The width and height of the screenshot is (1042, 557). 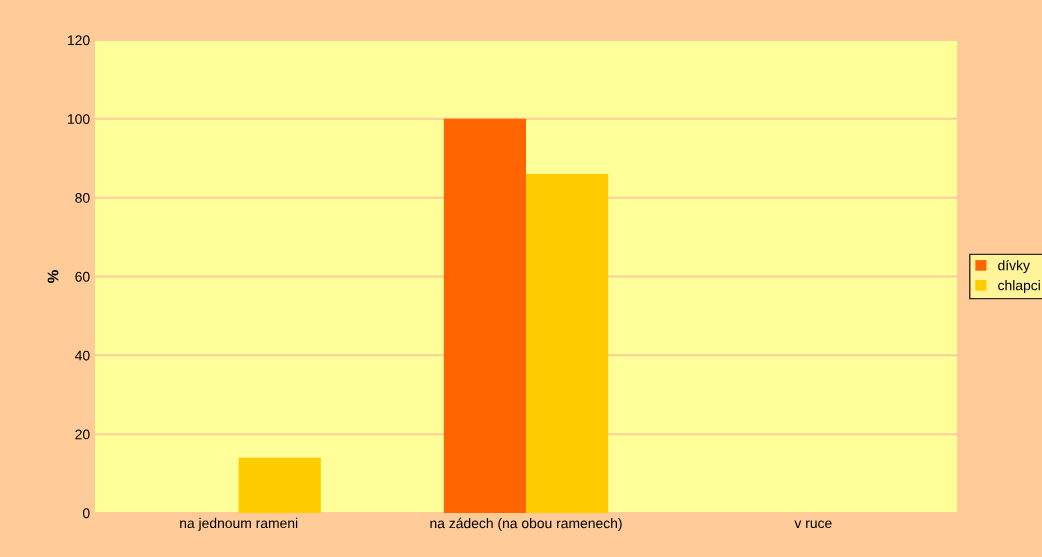 What do you see at coordinates (86, 513) in the screenshot?
I see `y-tick-label: 0` at bounding box center [86, 513].